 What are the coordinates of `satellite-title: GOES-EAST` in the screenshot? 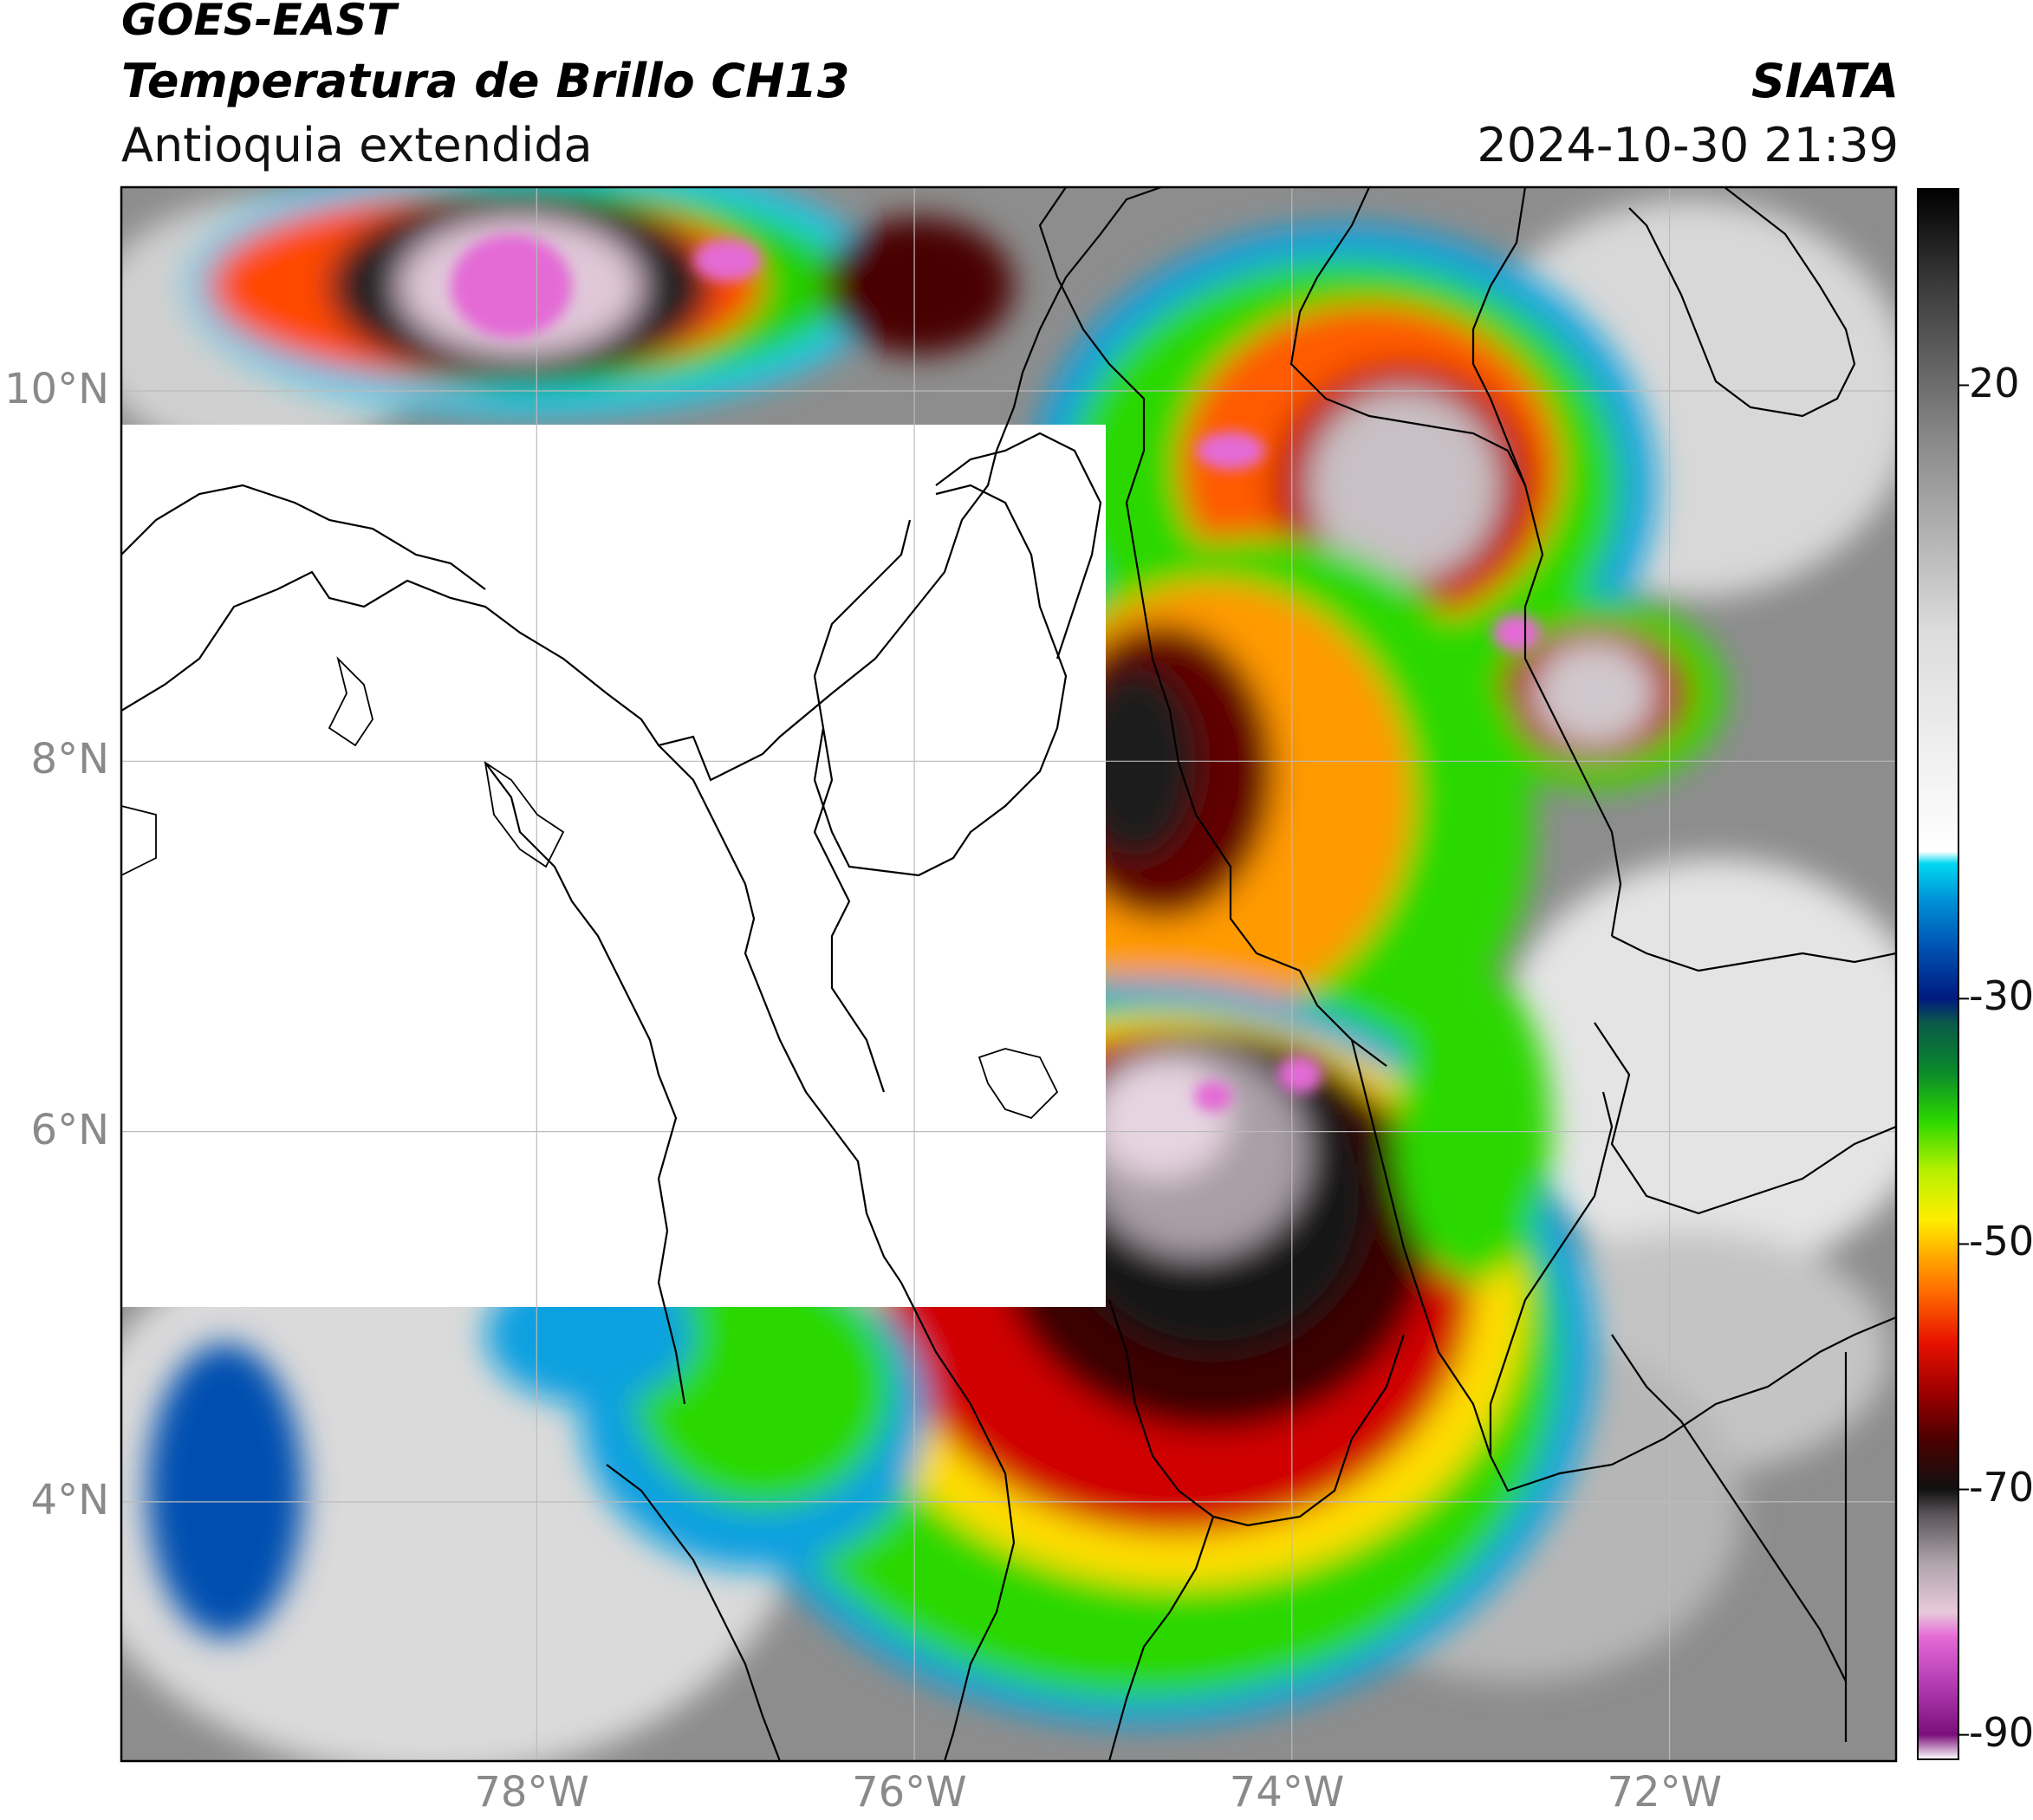 It's located at (259, 22).